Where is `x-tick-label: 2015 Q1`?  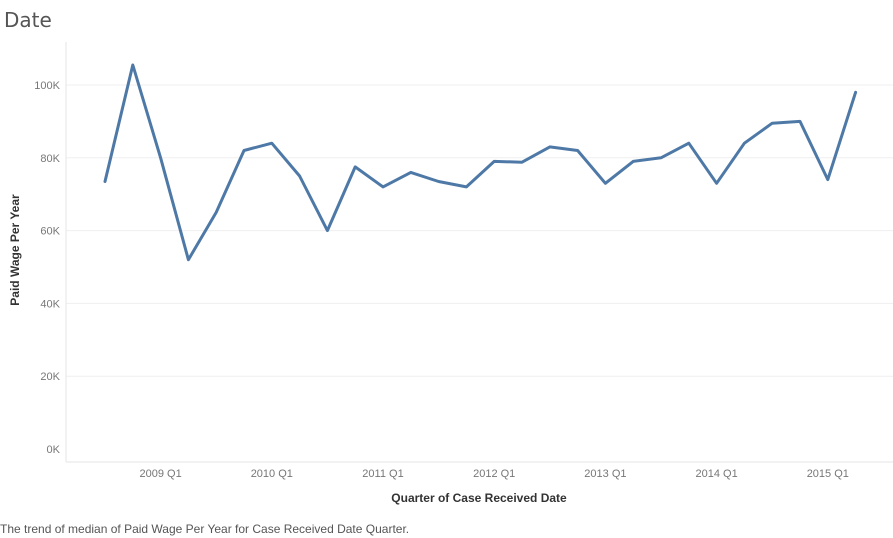 x-tick-label: 2015 Q1 is located at coordinates (828, 474).